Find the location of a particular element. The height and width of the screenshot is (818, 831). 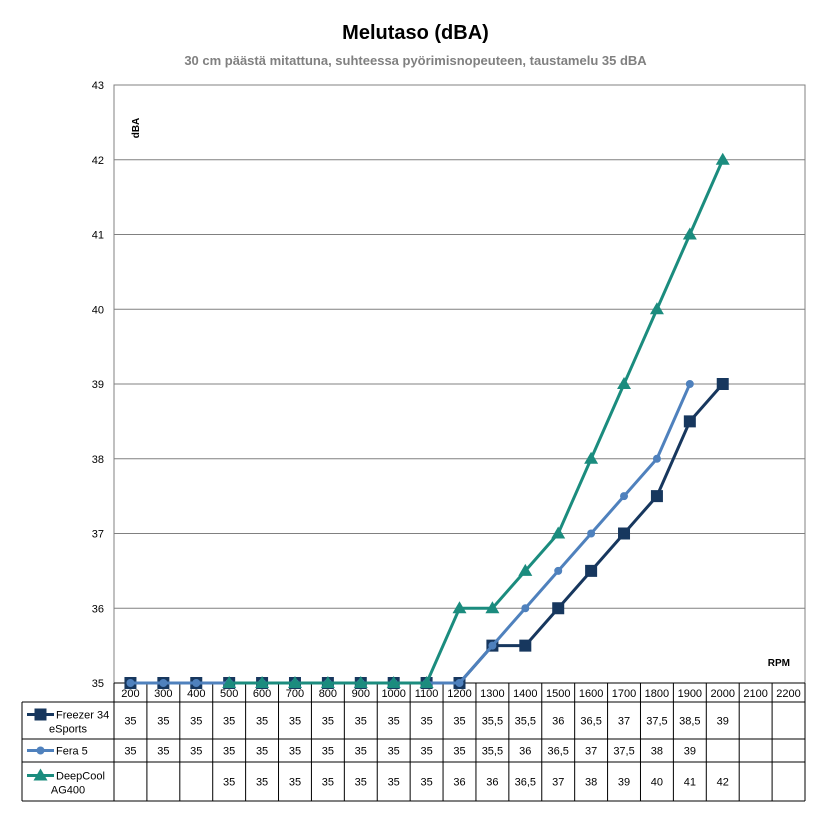

y-tick-40: 40 is located at coordinates (98, 310).